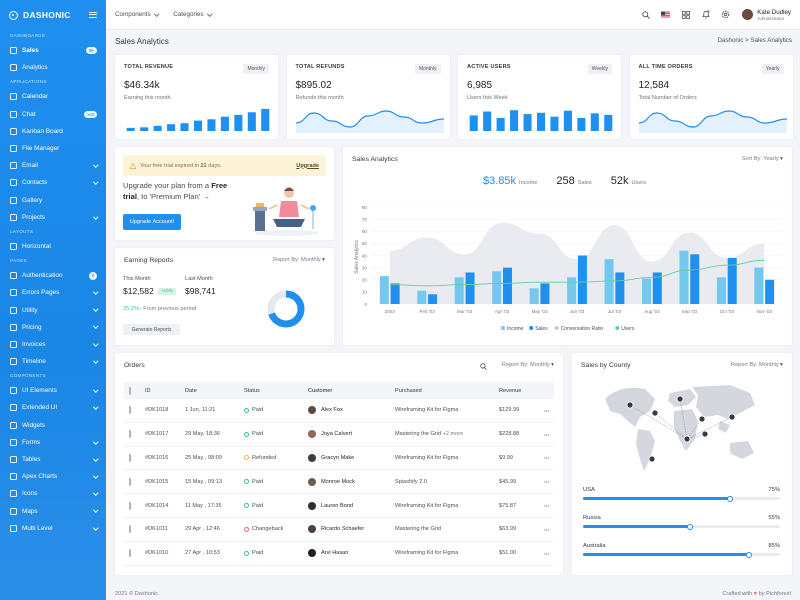 This screenshot has height=600, width=800. I want to click on sidebar-item-apex-charts: Apex Charts, so click(53, 476).